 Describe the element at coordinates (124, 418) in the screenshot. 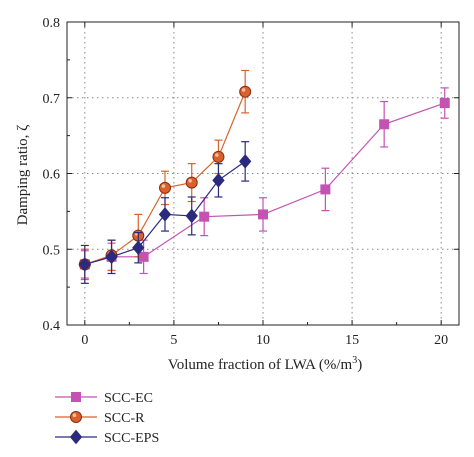

I see `legend-label-scc-r: SCC-R` at that location.